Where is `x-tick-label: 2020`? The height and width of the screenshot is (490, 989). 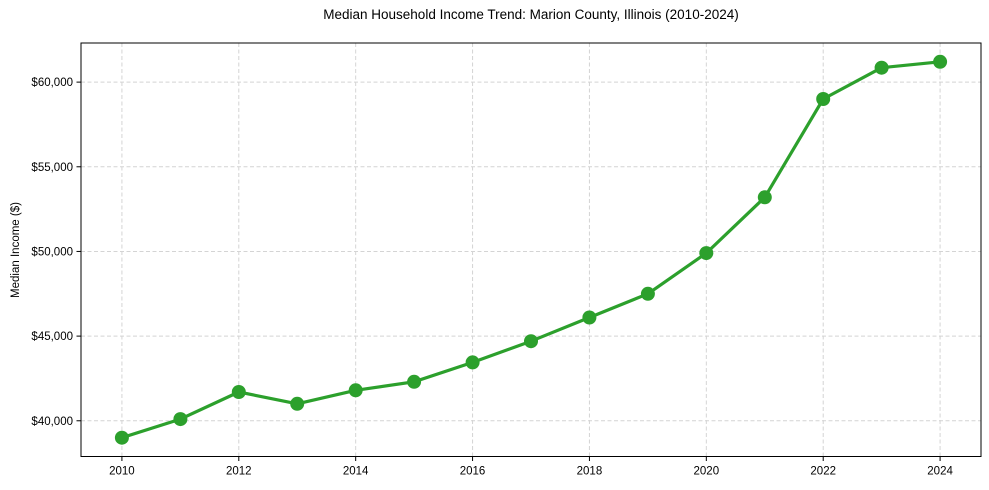
x-tick-label: 2020 is located at coordinates (707, 472).